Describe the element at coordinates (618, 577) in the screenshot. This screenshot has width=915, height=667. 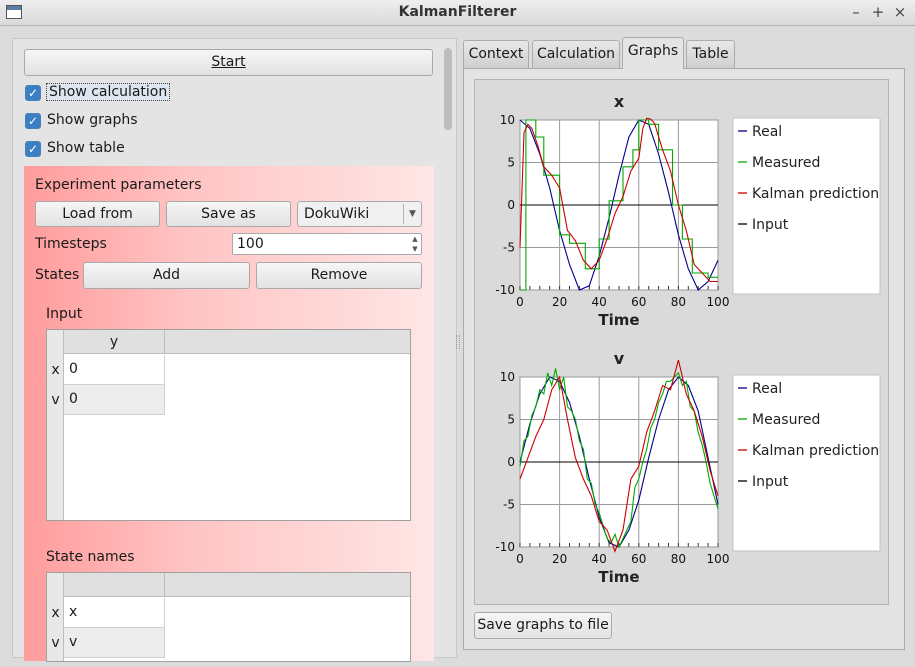
I see `chart-v-x-axis-label: Time` at that location.